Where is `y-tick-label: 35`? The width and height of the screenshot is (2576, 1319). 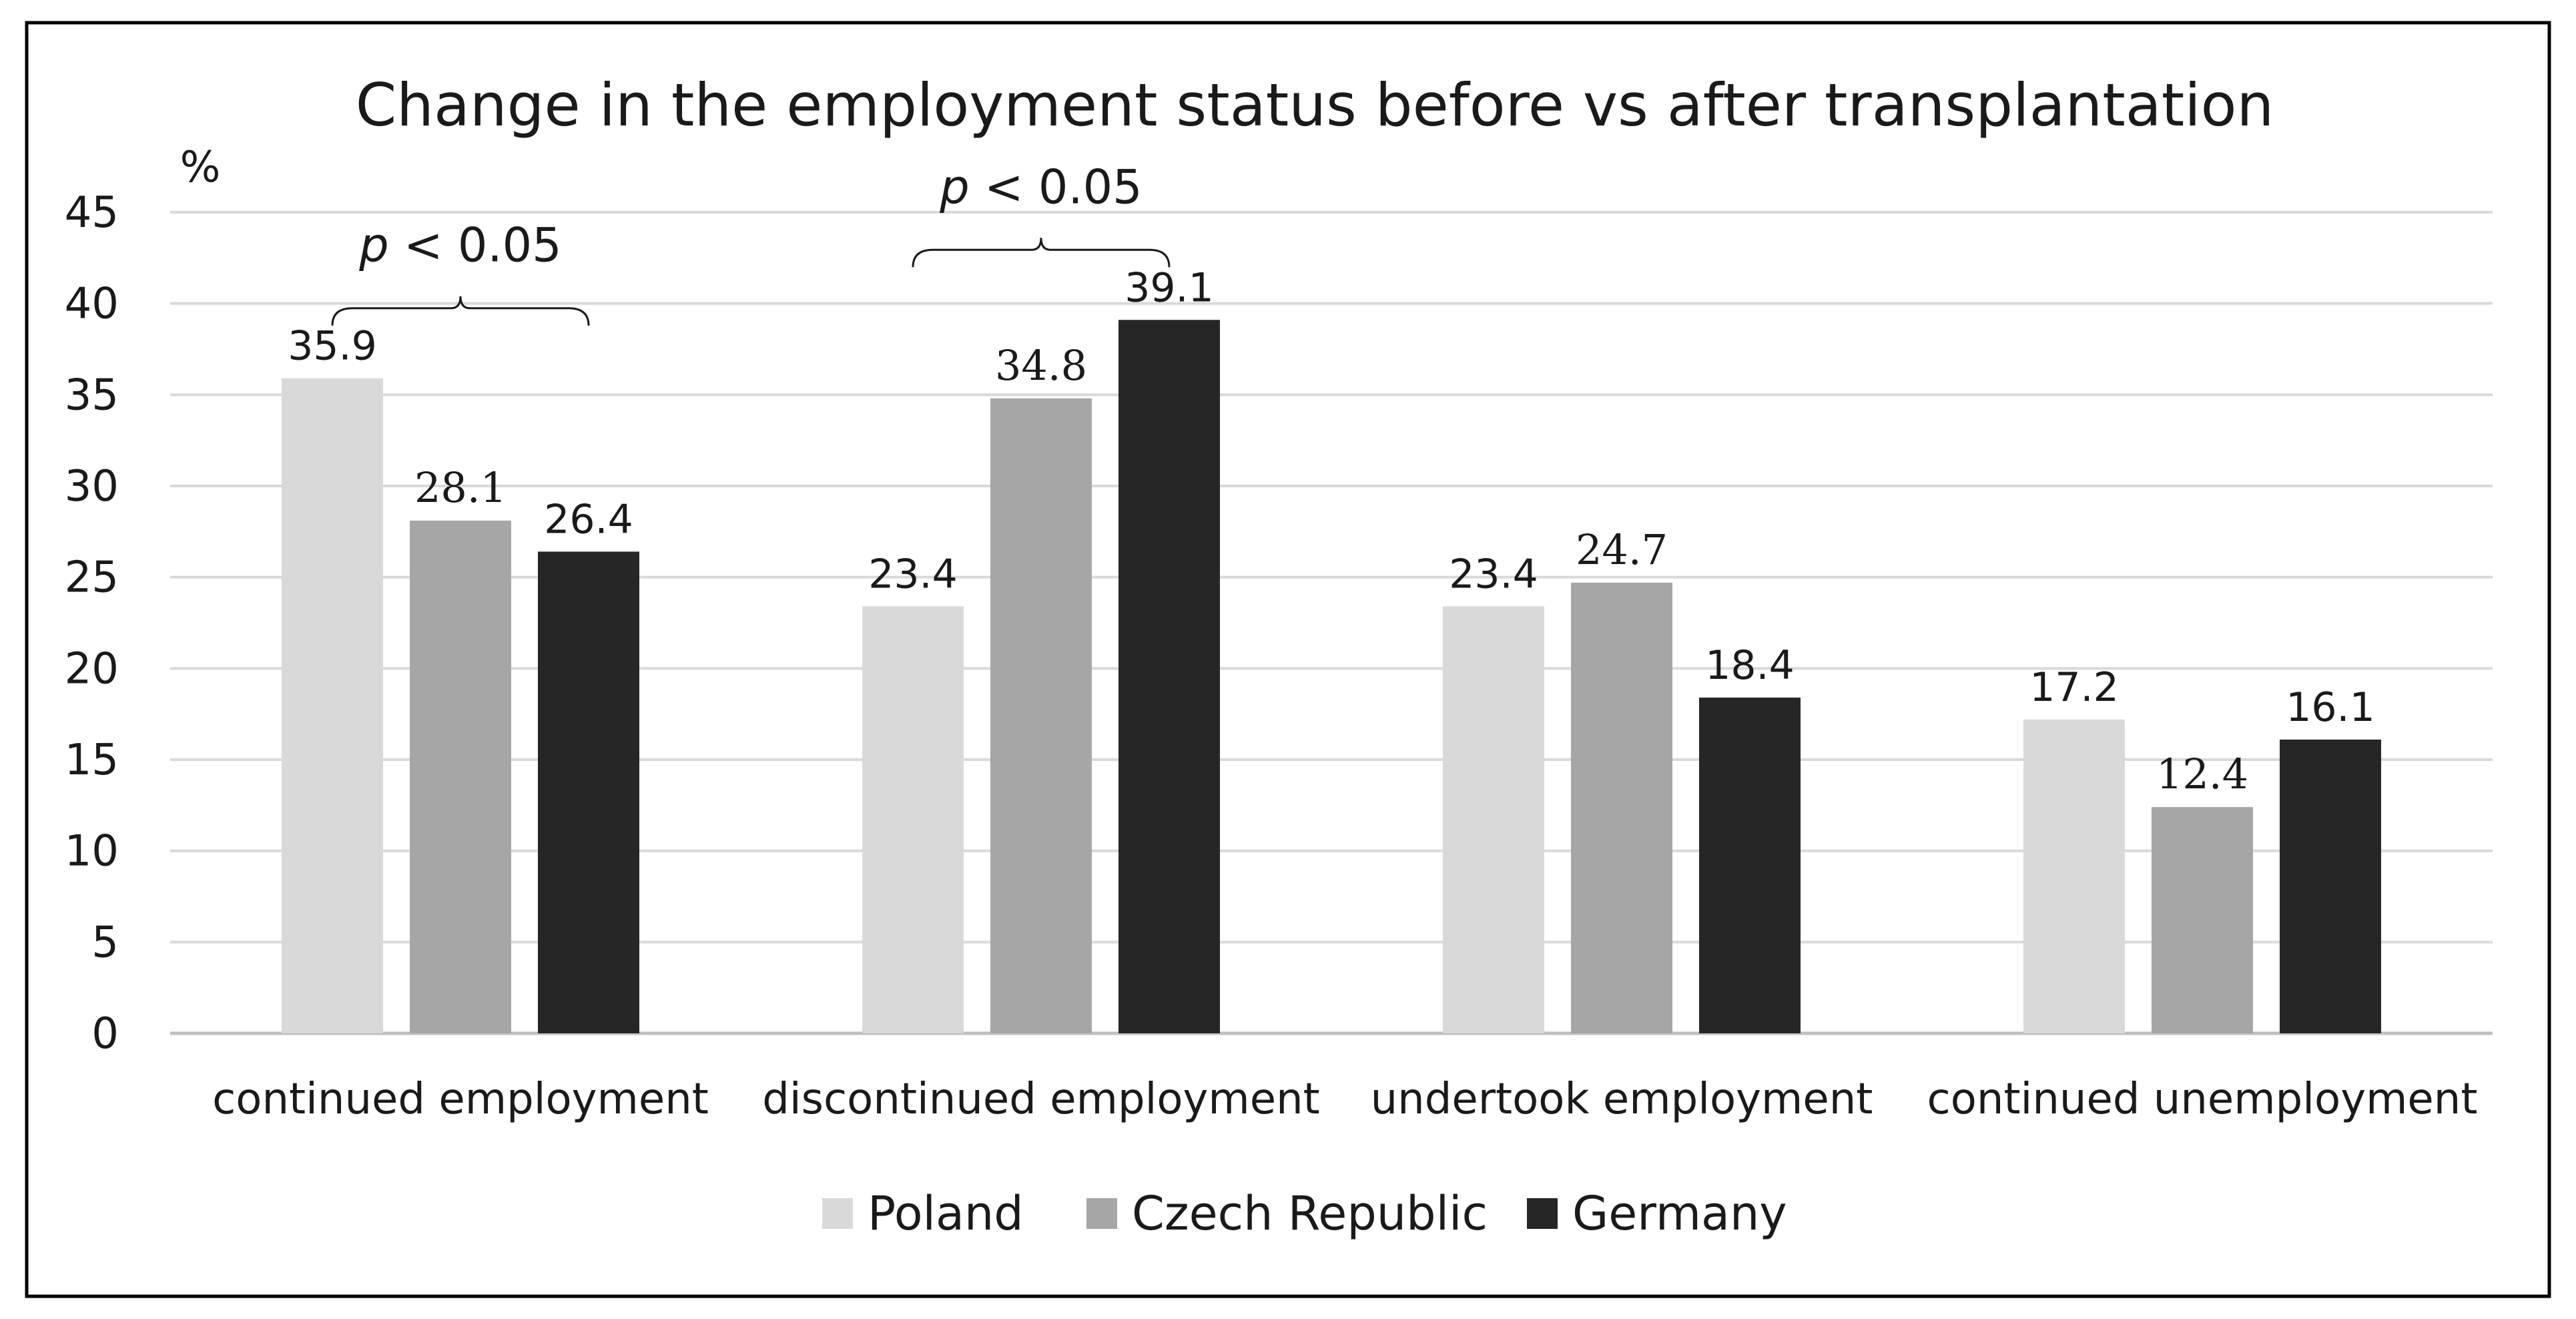 y-tick-label: 35 is located at coordinates (92, 395).